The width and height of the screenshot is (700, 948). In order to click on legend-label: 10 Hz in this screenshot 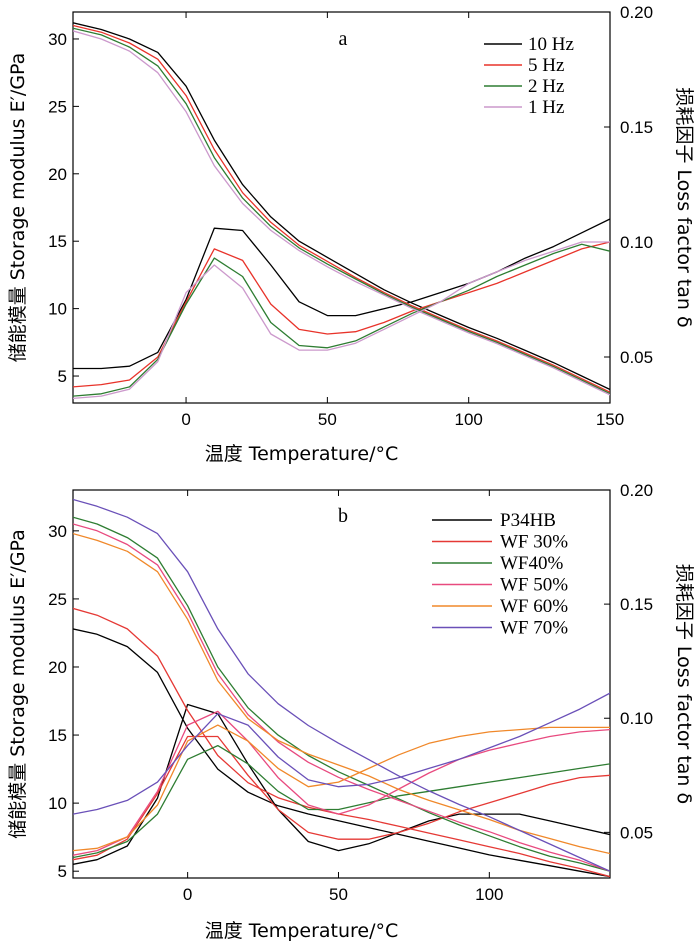, I will do `click(551, 44)`.